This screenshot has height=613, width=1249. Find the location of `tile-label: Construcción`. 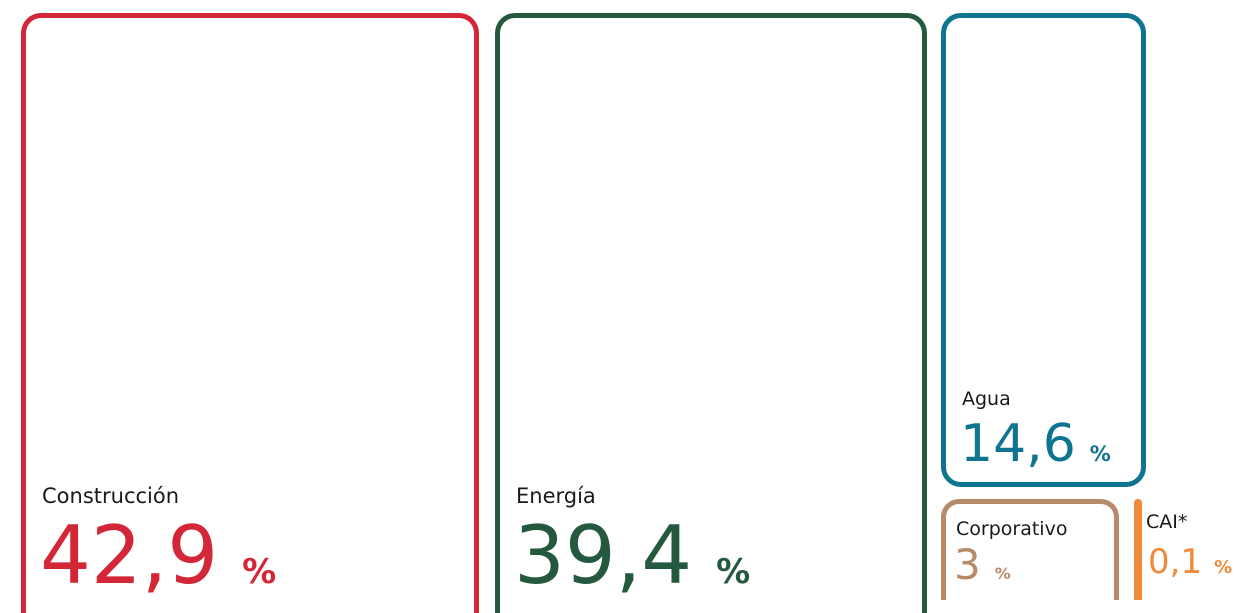

tile-label: Construcción is located at coordinates (111, 496).